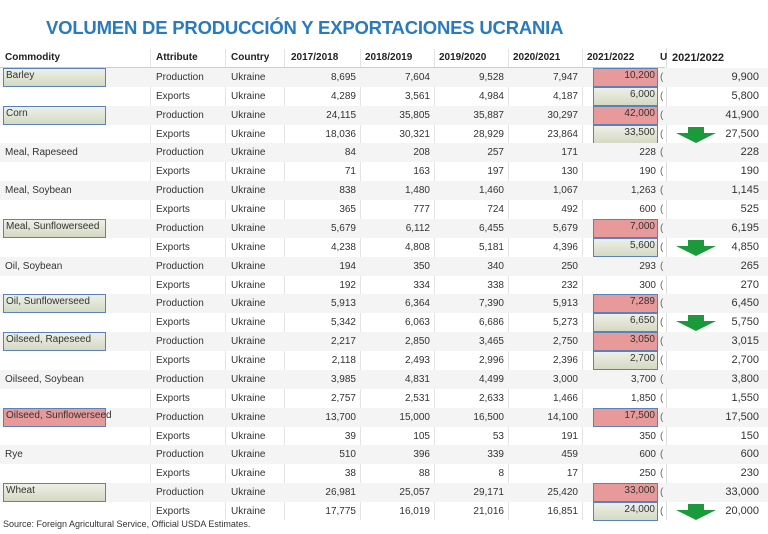 The height and width of the screenshot is (534, 768). Describe the element at coordinates (417, 247) in the screenshot. I see `value-cell: 4,808` at that location.